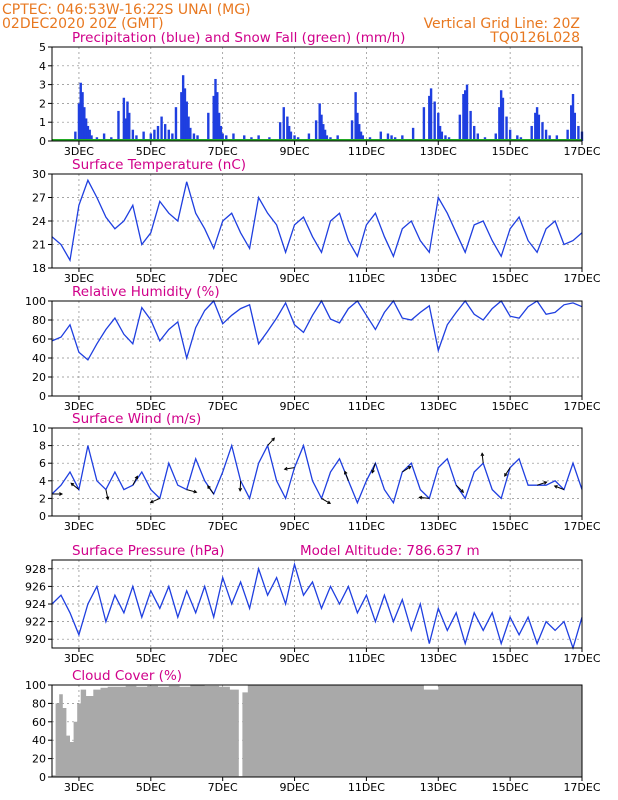  I want to click on y-tick-label: 926, so click(35, 586).